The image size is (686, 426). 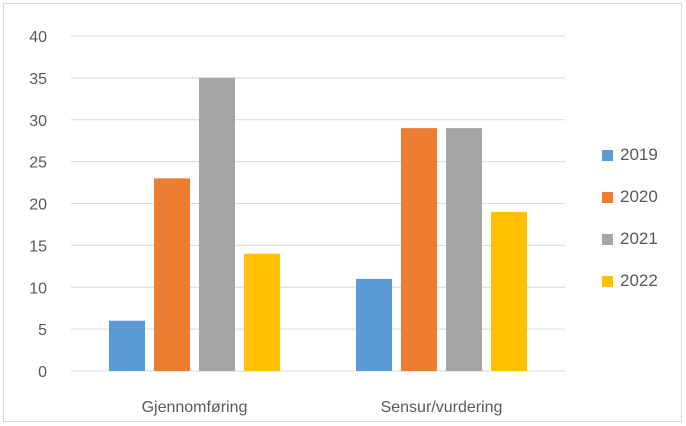 What do you see at coordinates (322, 407) in the screenshot?
I see `x-axis-labels: Gjennomføring Sensur/vurdering` at bounding box center [322, 407].